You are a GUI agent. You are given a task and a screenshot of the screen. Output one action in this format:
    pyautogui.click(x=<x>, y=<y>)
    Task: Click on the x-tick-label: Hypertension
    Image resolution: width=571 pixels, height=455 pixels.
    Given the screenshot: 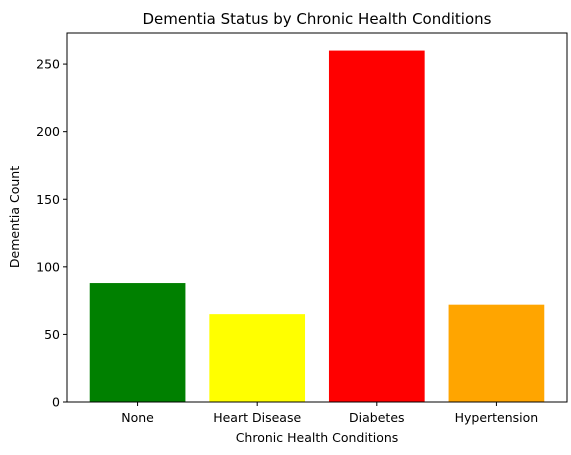 What is the action you would take?
    pyautogui.click(x=497, y=417)
    